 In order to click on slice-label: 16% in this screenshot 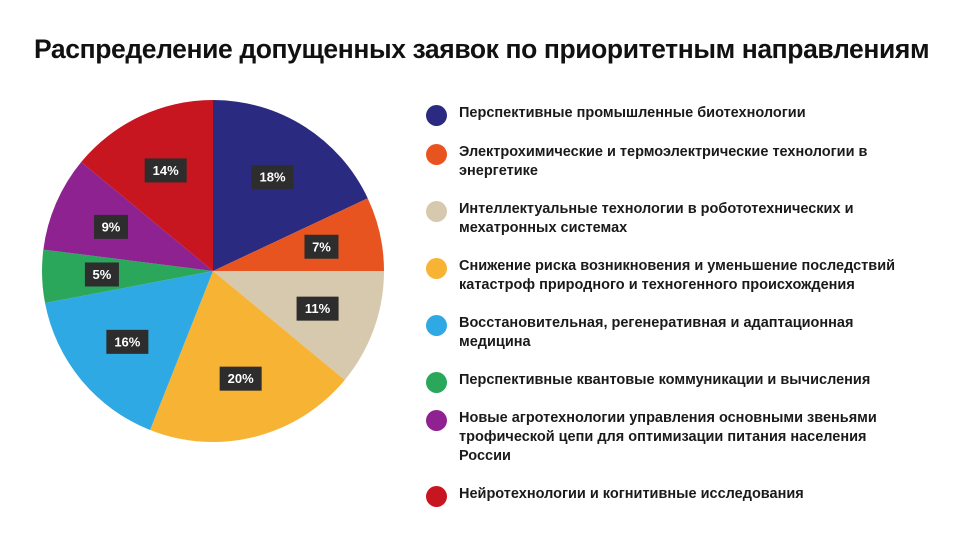, I will do `click(127, 341)`.